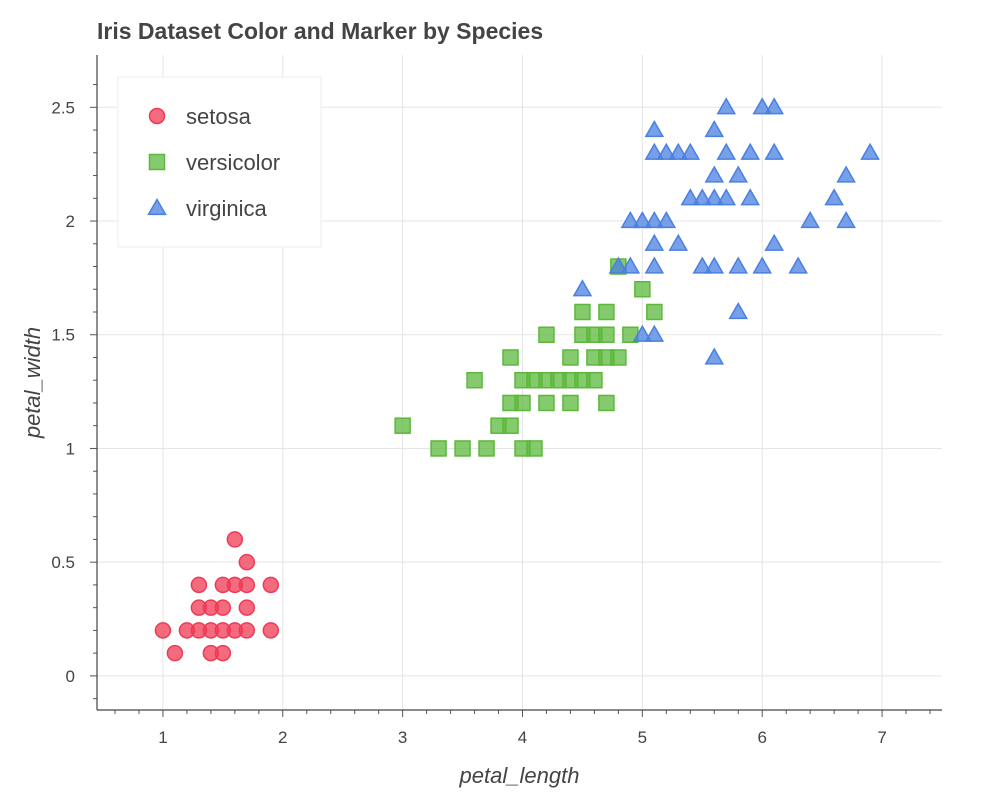  Describe the element at coordinates (70, 221) in the screenshot. I see `y-tick-label: 2` at that location.